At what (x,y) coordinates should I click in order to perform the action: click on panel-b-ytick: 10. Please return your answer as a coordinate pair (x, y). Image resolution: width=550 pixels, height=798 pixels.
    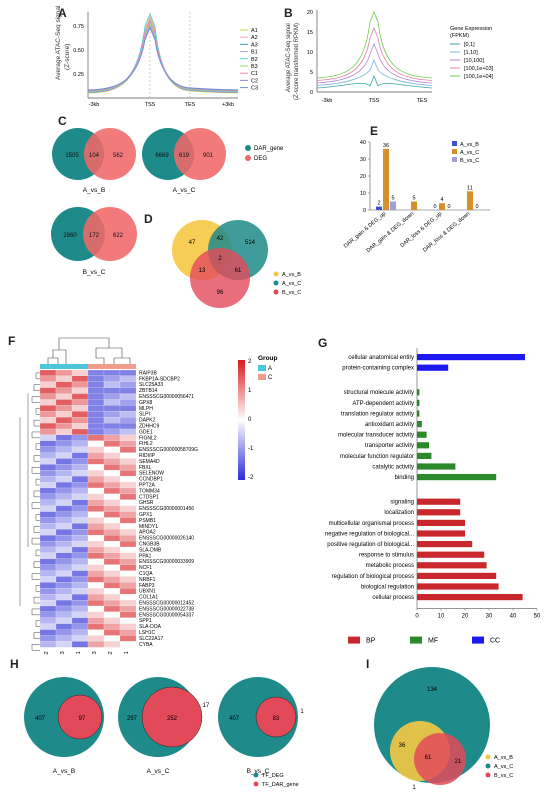
    Looking at the image, I should click on (310, 53).